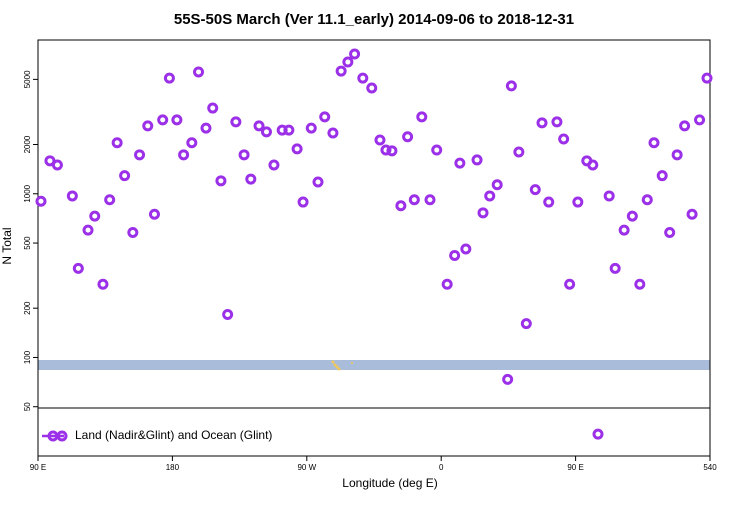 This screenshot has width=750, height=505. Describe the element at coordinates (173, 467) in the screenshot. I see `x-tick-label: 180` at that location.